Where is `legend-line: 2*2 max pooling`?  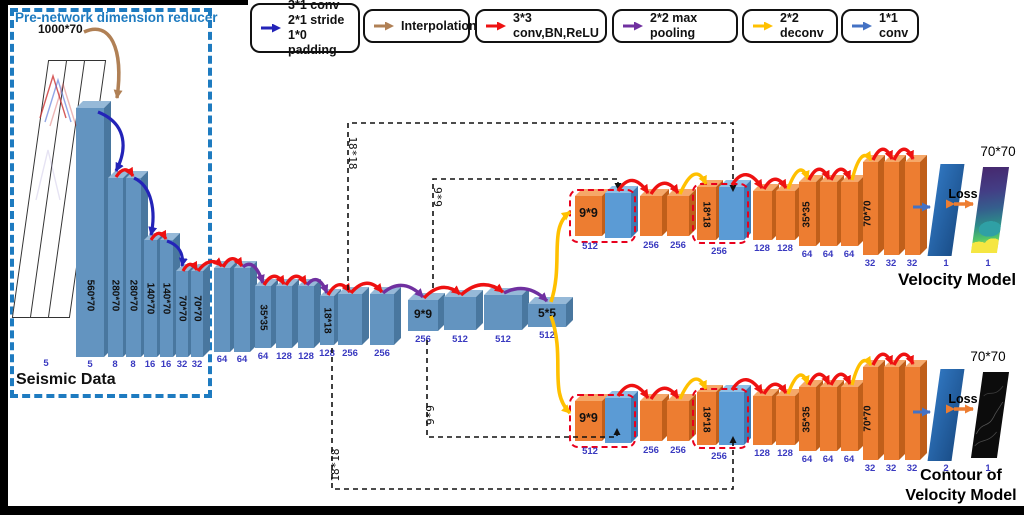
legend-line: 2*2 max pooling is located at coordinates (674, 25).